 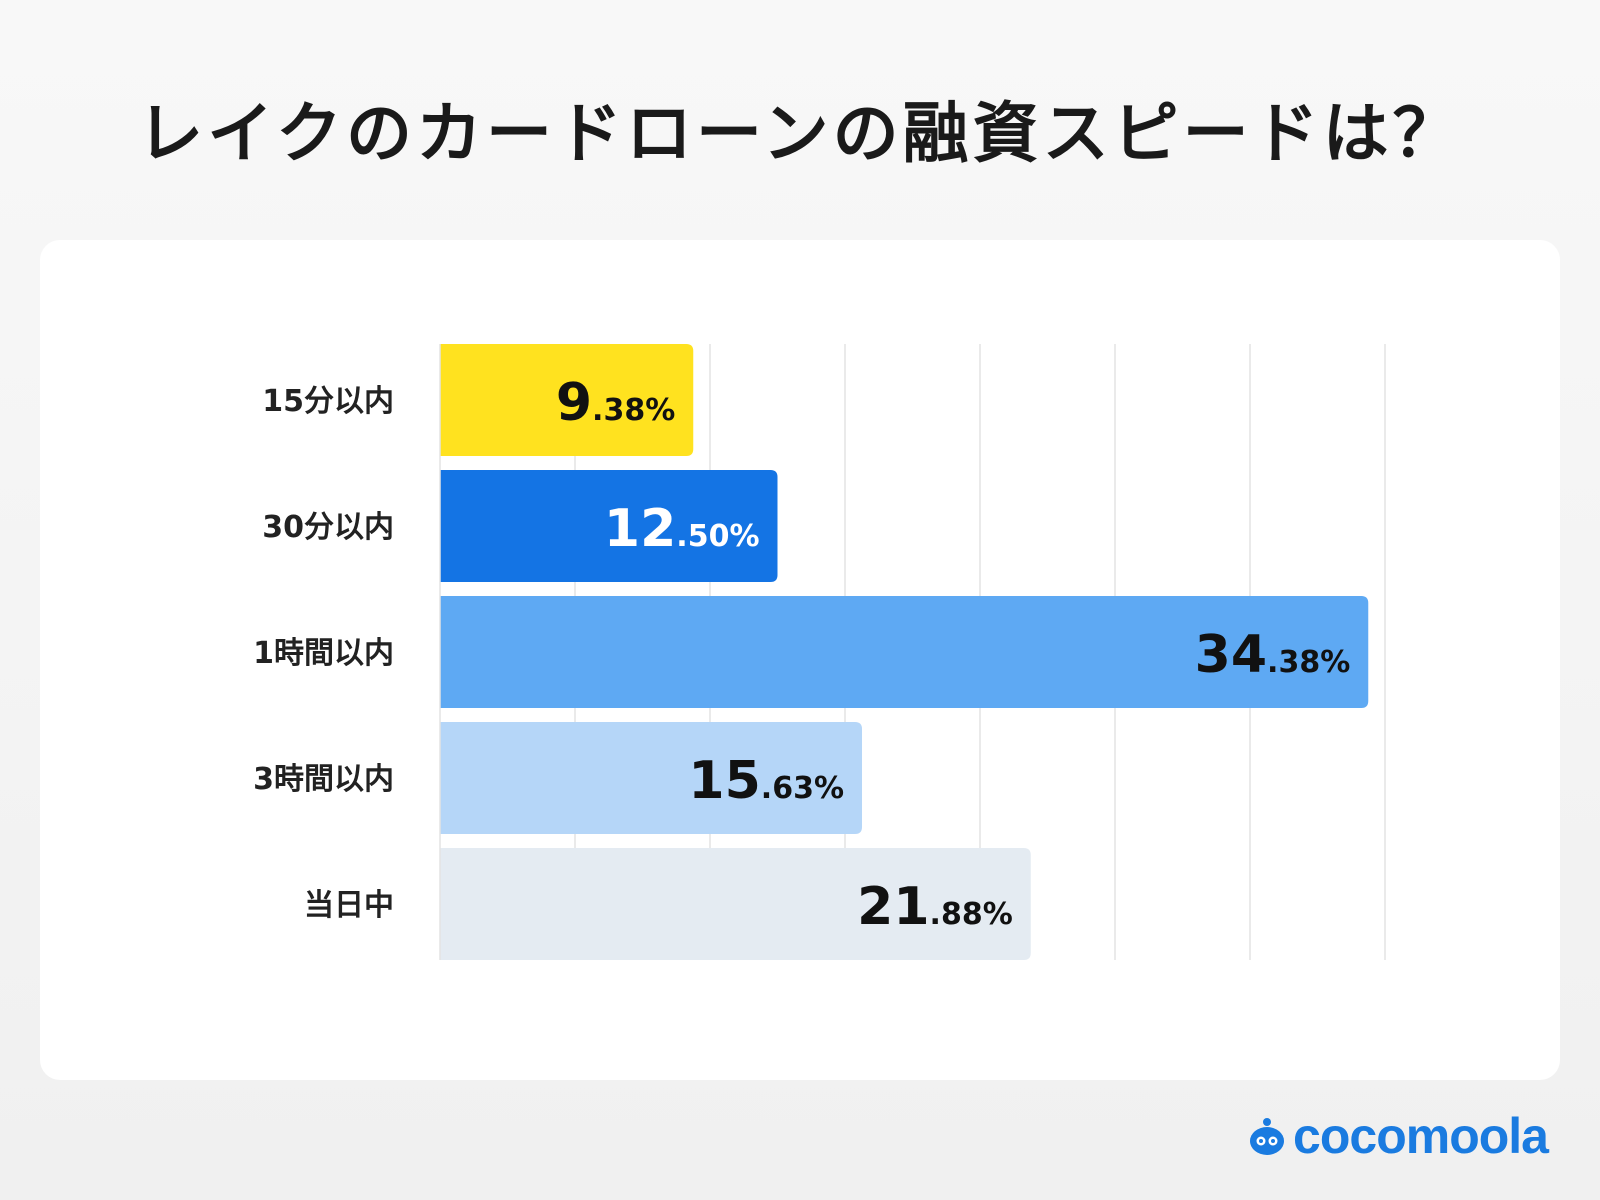 I want to click on brand-logo: cocomoola, so click(x=1398, y=1136).